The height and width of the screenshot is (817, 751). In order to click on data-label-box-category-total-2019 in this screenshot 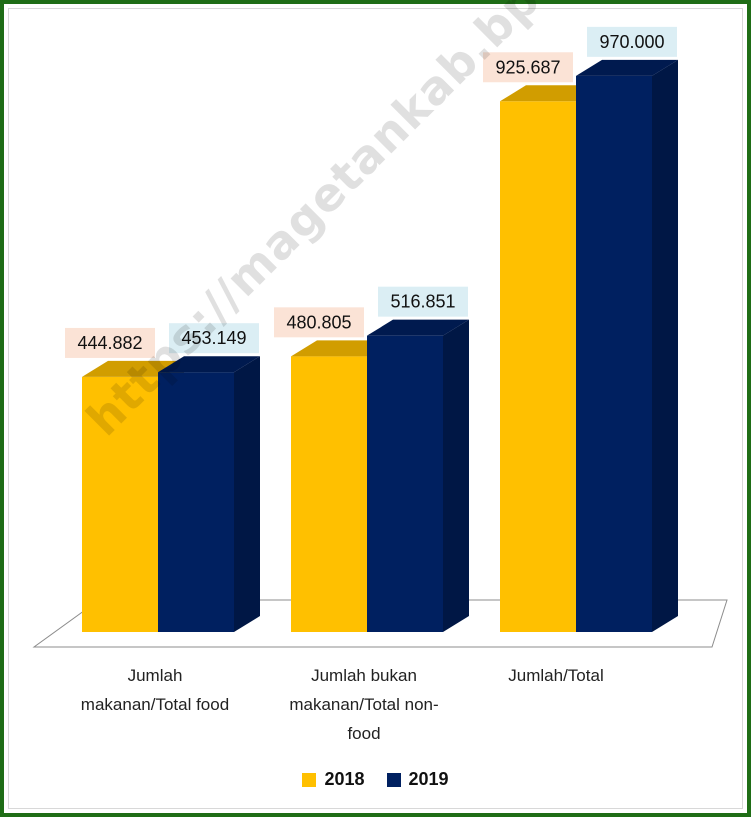, I will do `click(632, 41)`.